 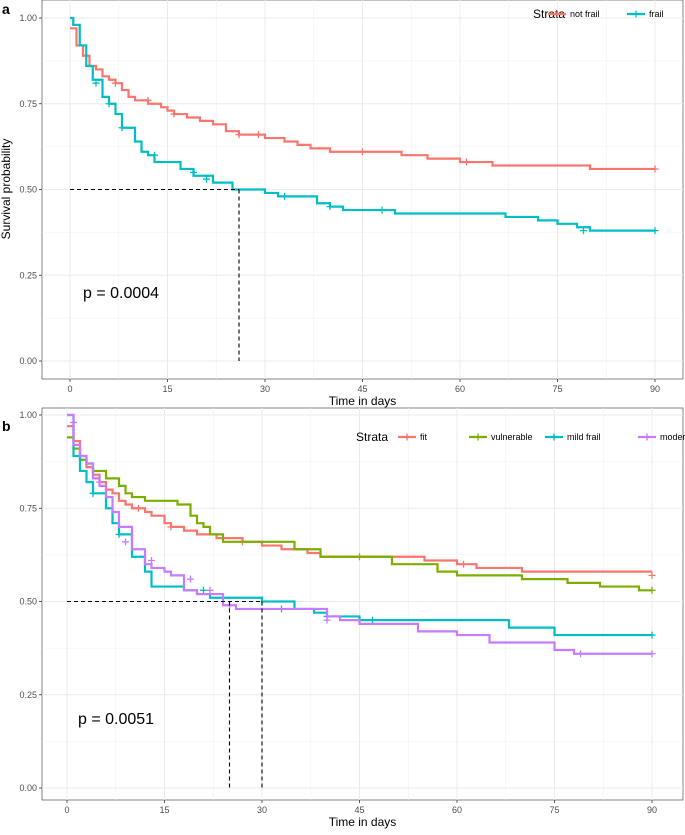 I want to click on legend-item: frail, so click(x=645, y=14).